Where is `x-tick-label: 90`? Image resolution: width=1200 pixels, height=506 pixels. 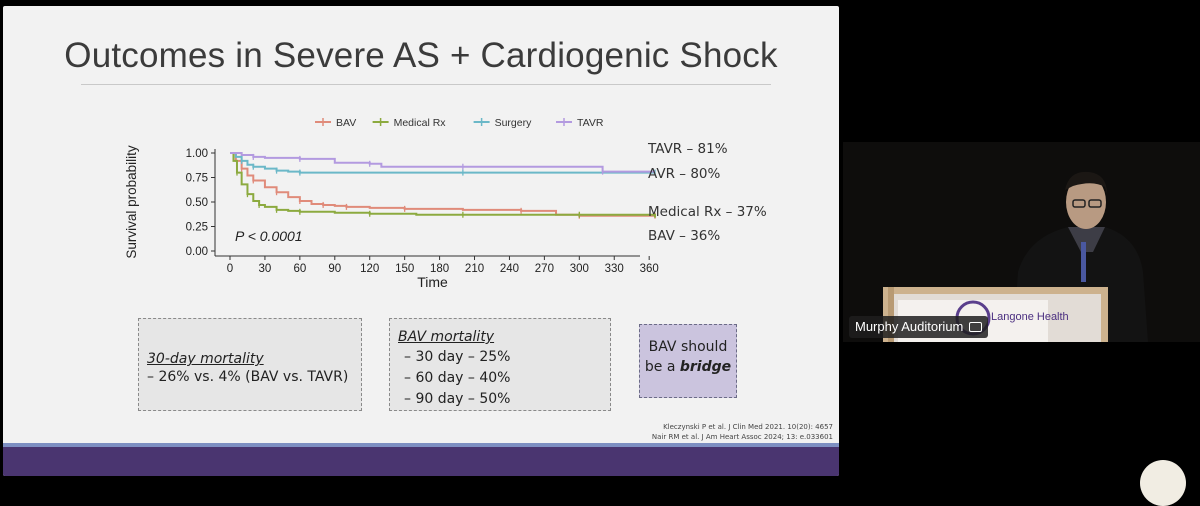 x-tick-label: 90 is located at coordinates (334, 269).